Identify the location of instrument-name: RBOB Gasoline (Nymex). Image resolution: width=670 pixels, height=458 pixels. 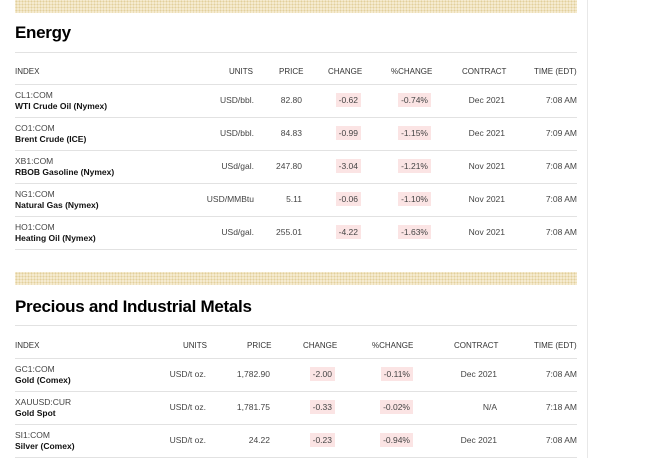
(65, 172).